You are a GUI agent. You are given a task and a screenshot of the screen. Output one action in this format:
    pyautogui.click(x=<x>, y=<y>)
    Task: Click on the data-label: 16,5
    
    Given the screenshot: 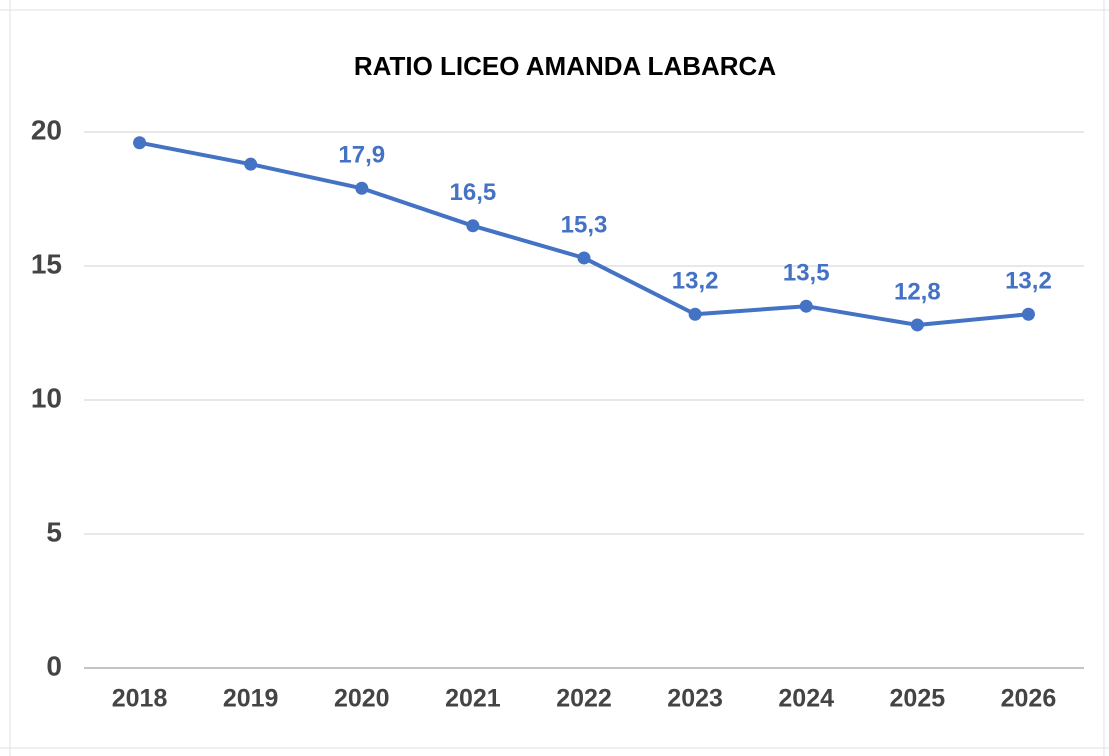 What is the action you would take?
    pyautogui.click(x=473, y=192)
    